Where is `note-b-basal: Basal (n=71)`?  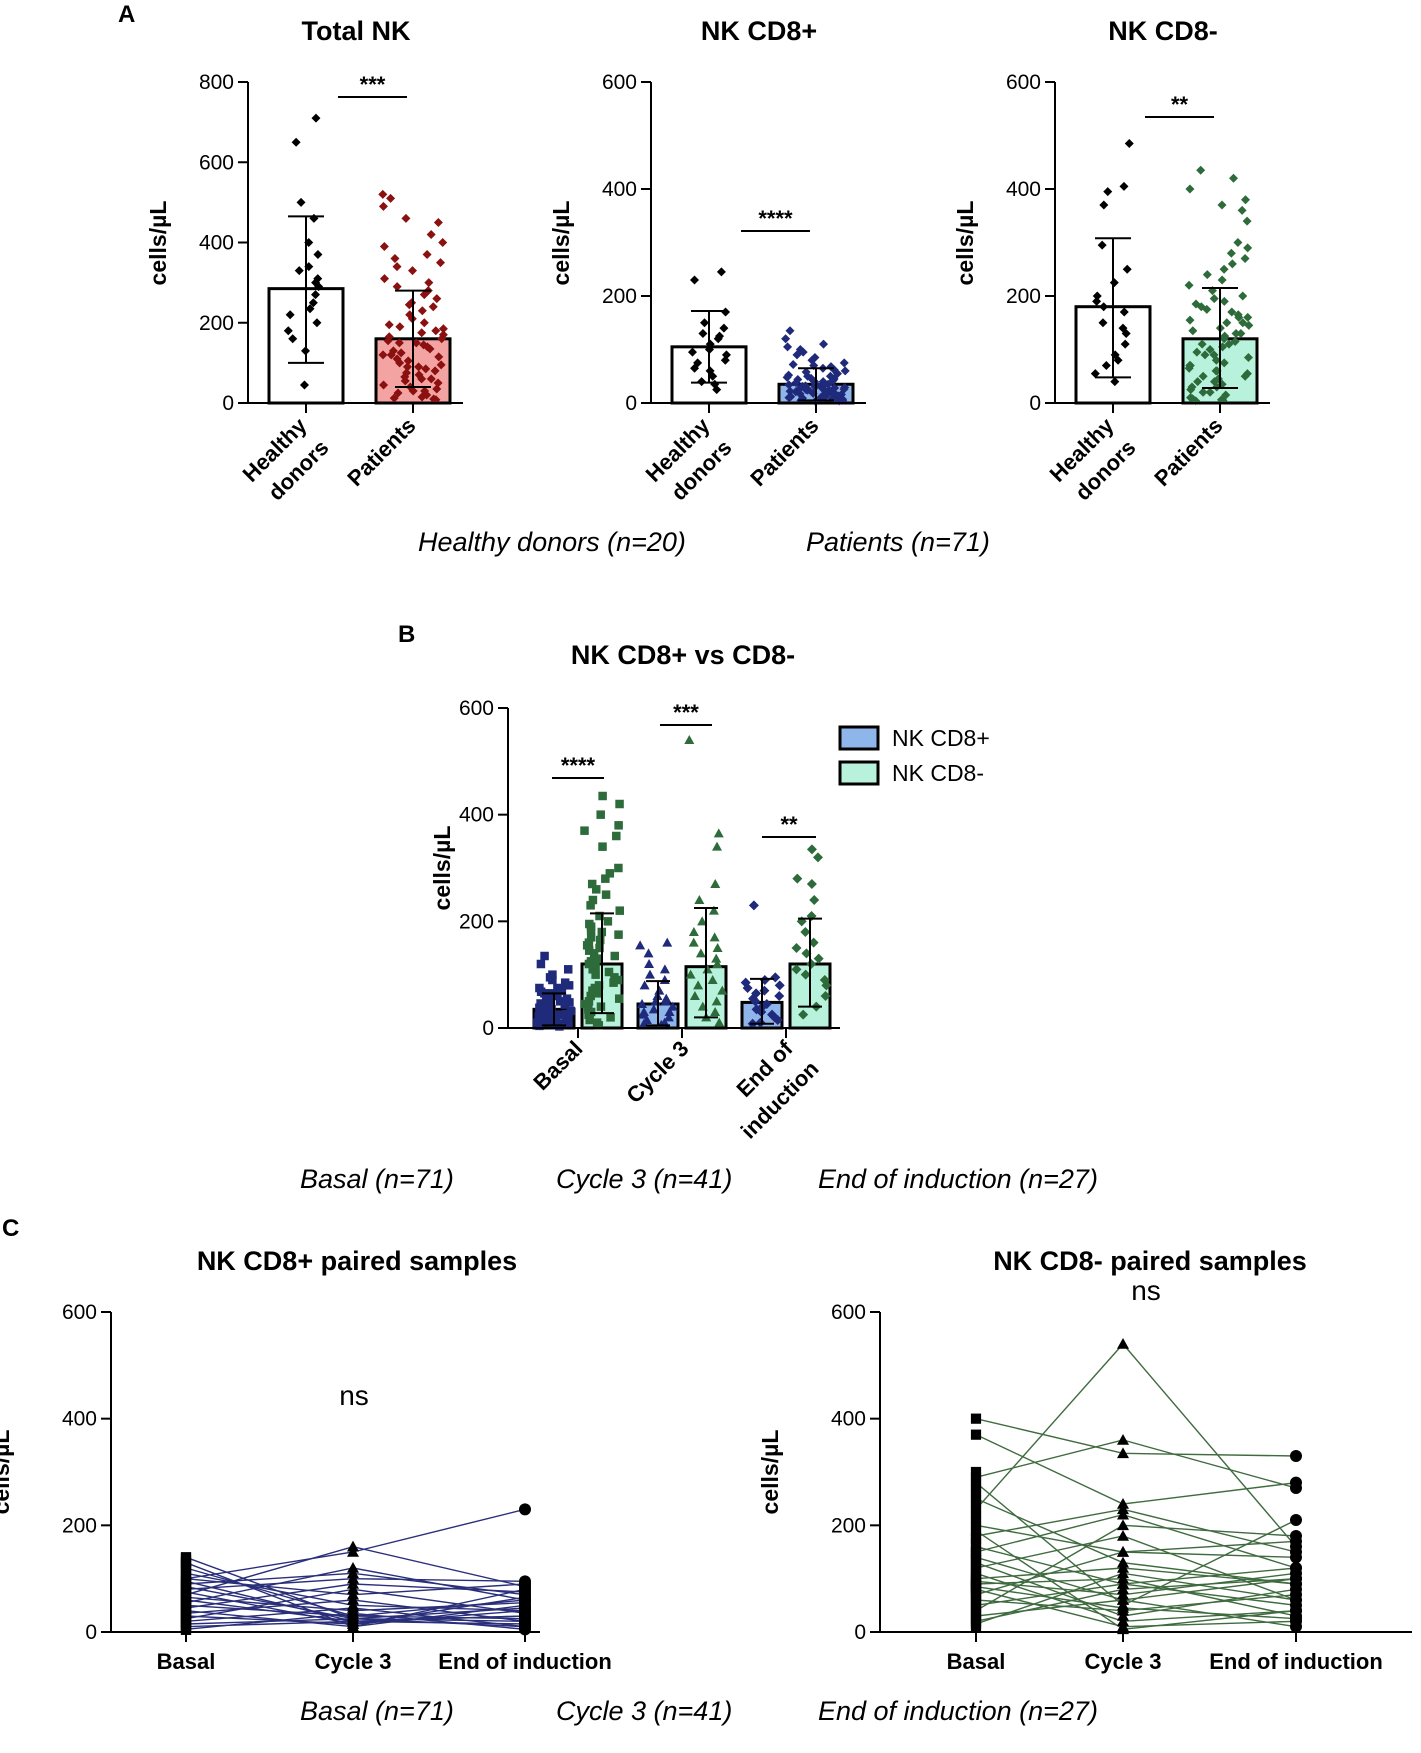 note-b-basal: Basal (n=71) is located at coordinates (377, 1179).